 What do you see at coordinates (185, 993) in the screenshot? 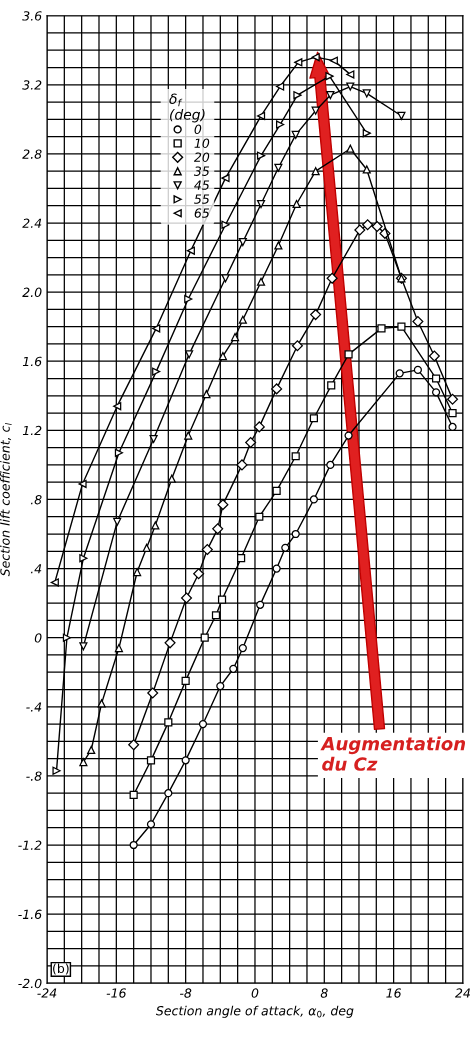
I see `x-tick-label: -8` at bounding box center [185, 993].